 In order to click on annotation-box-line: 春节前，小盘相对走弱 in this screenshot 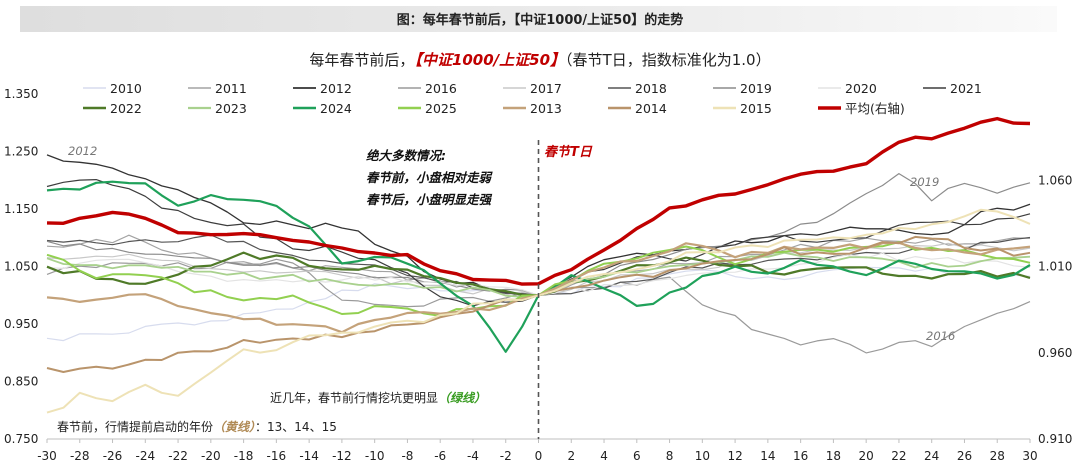, I will do `click(430, 177)`.